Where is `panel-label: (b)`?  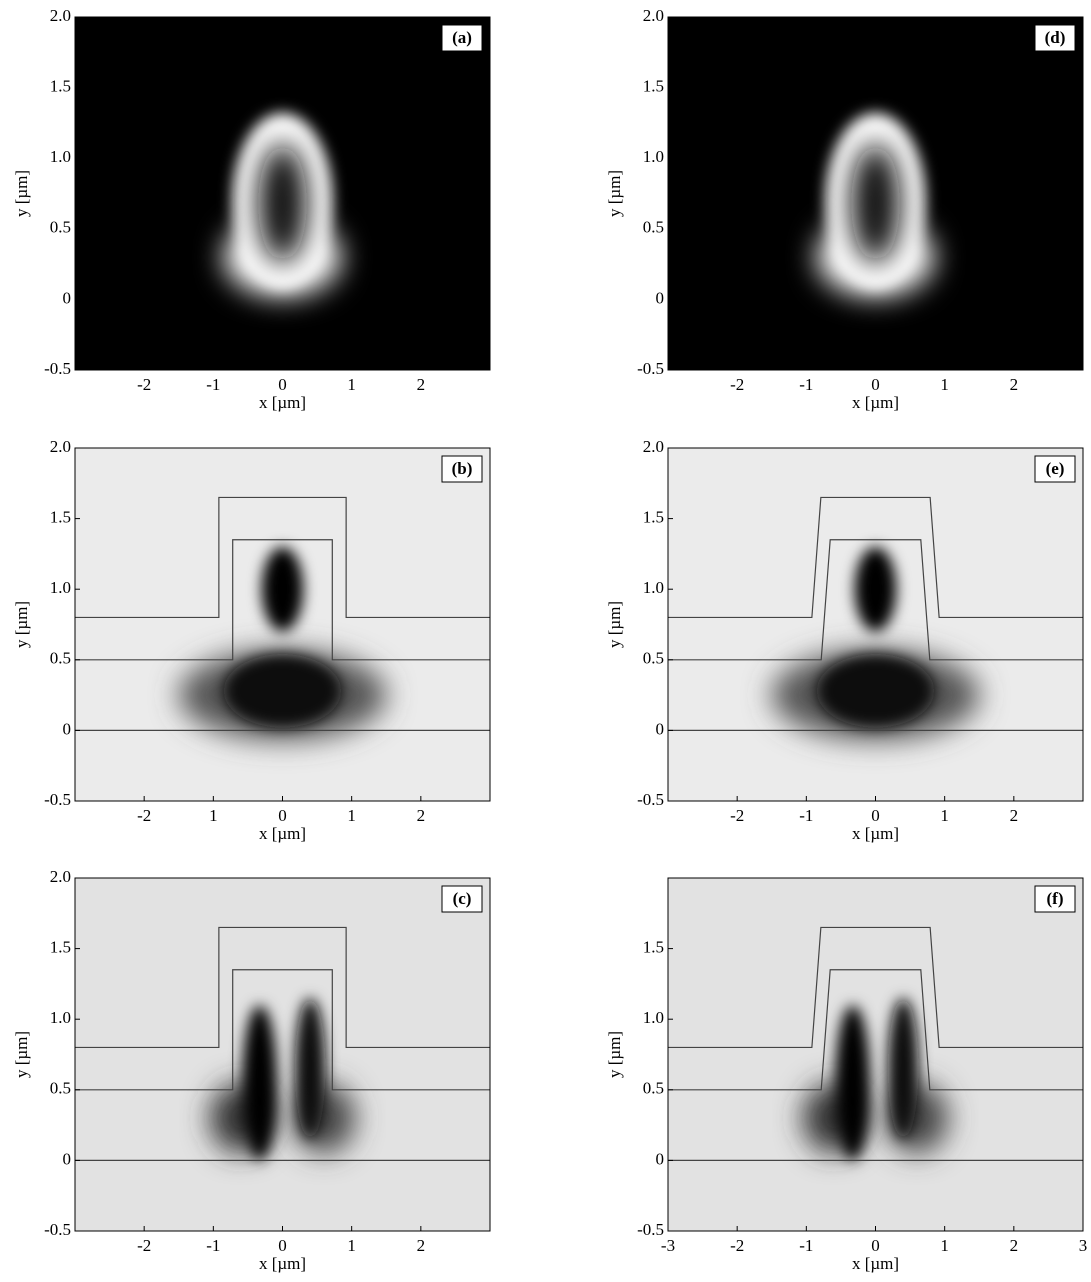
panel-label: (b) is located at coordinates (462, 468).